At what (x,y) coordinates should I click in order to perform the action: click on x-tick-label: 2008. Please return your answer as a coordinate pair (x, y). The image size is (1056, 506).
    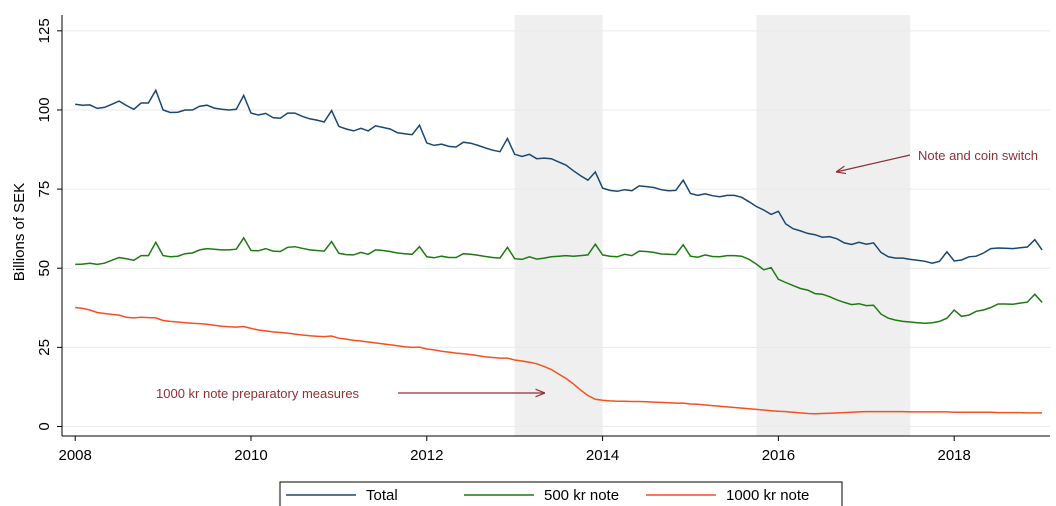
    Looking at the image, I should click on (74, 455).